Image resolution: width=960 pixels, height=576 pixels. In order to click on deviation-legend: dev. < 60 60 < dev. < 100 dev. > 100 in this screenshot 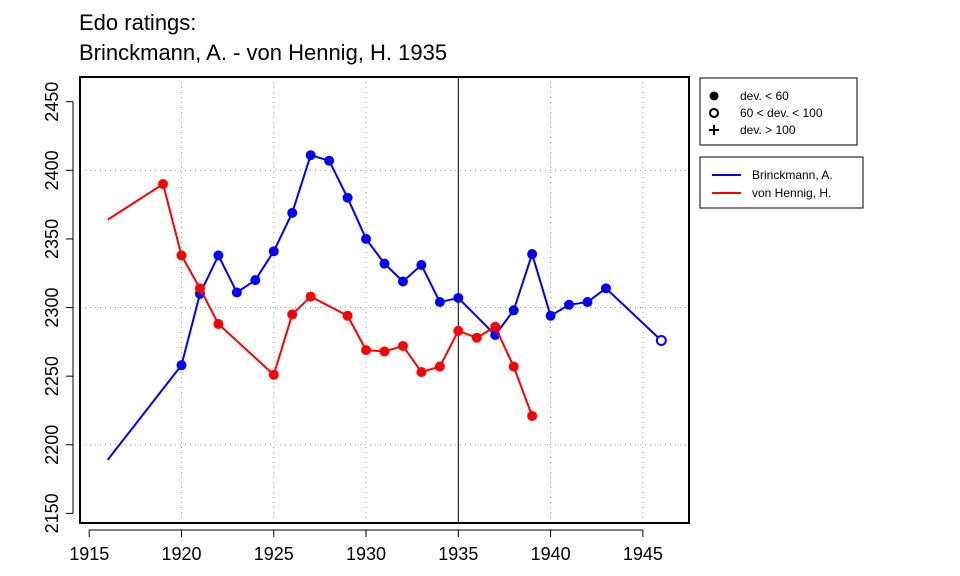, I will do `click(778, 111)`.